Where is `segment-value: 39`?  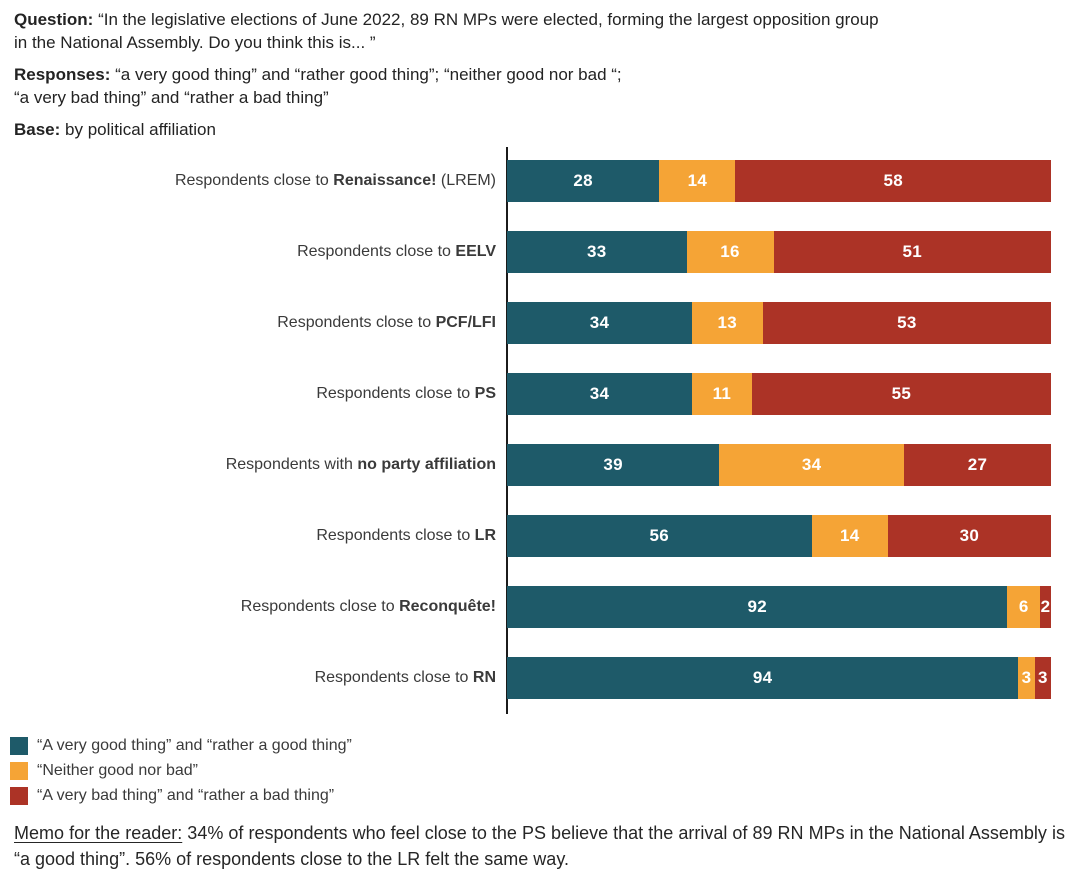 segment-value: 39 is located at coordinates (613, 464).